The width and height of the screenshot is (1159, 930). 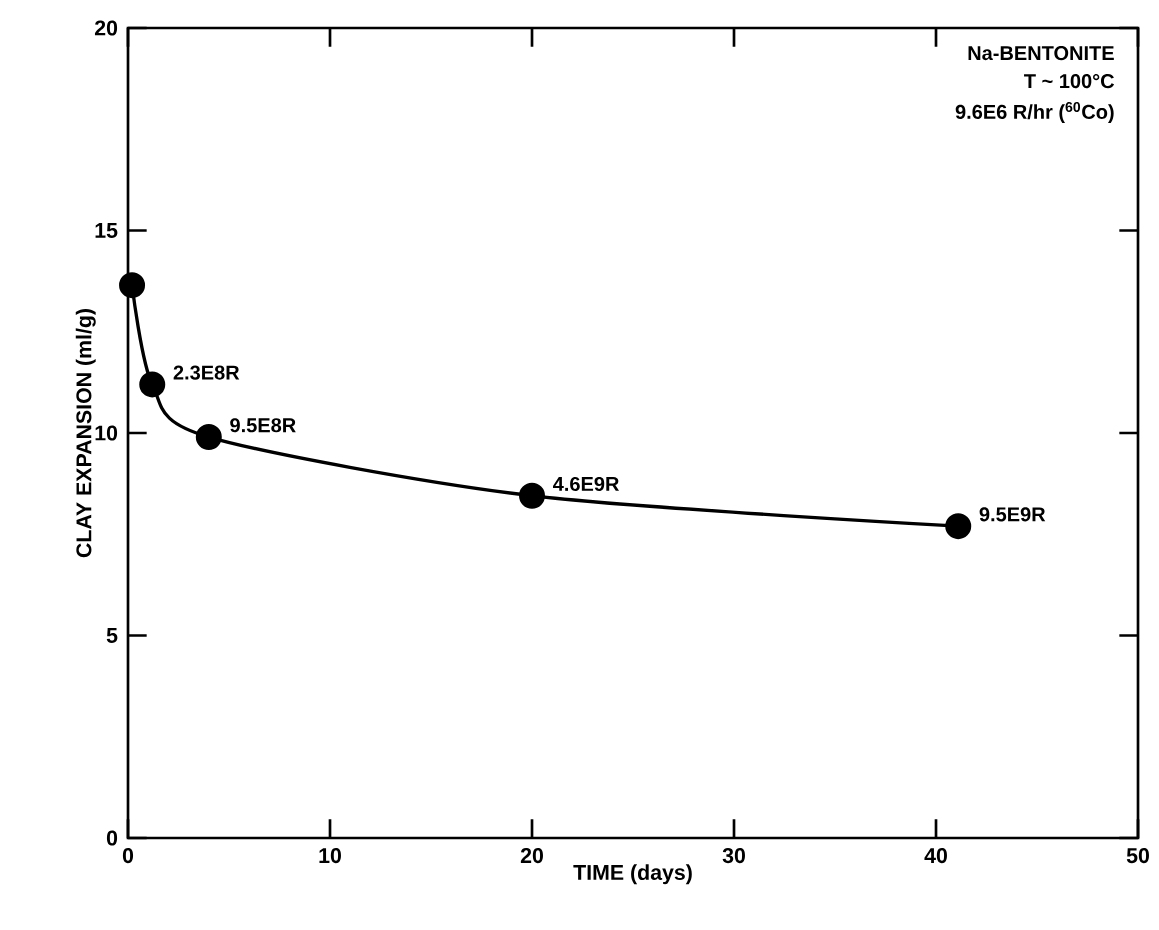 What do you see at coordinates (586, 484) in the screenshot?
I see `annotation: 4.6E9R` at bounding box center [586, 484].